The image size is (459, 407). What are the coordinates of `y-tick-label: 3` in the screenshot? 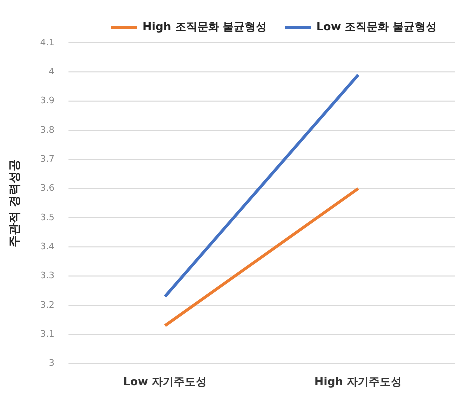 It's located at (51, 364).